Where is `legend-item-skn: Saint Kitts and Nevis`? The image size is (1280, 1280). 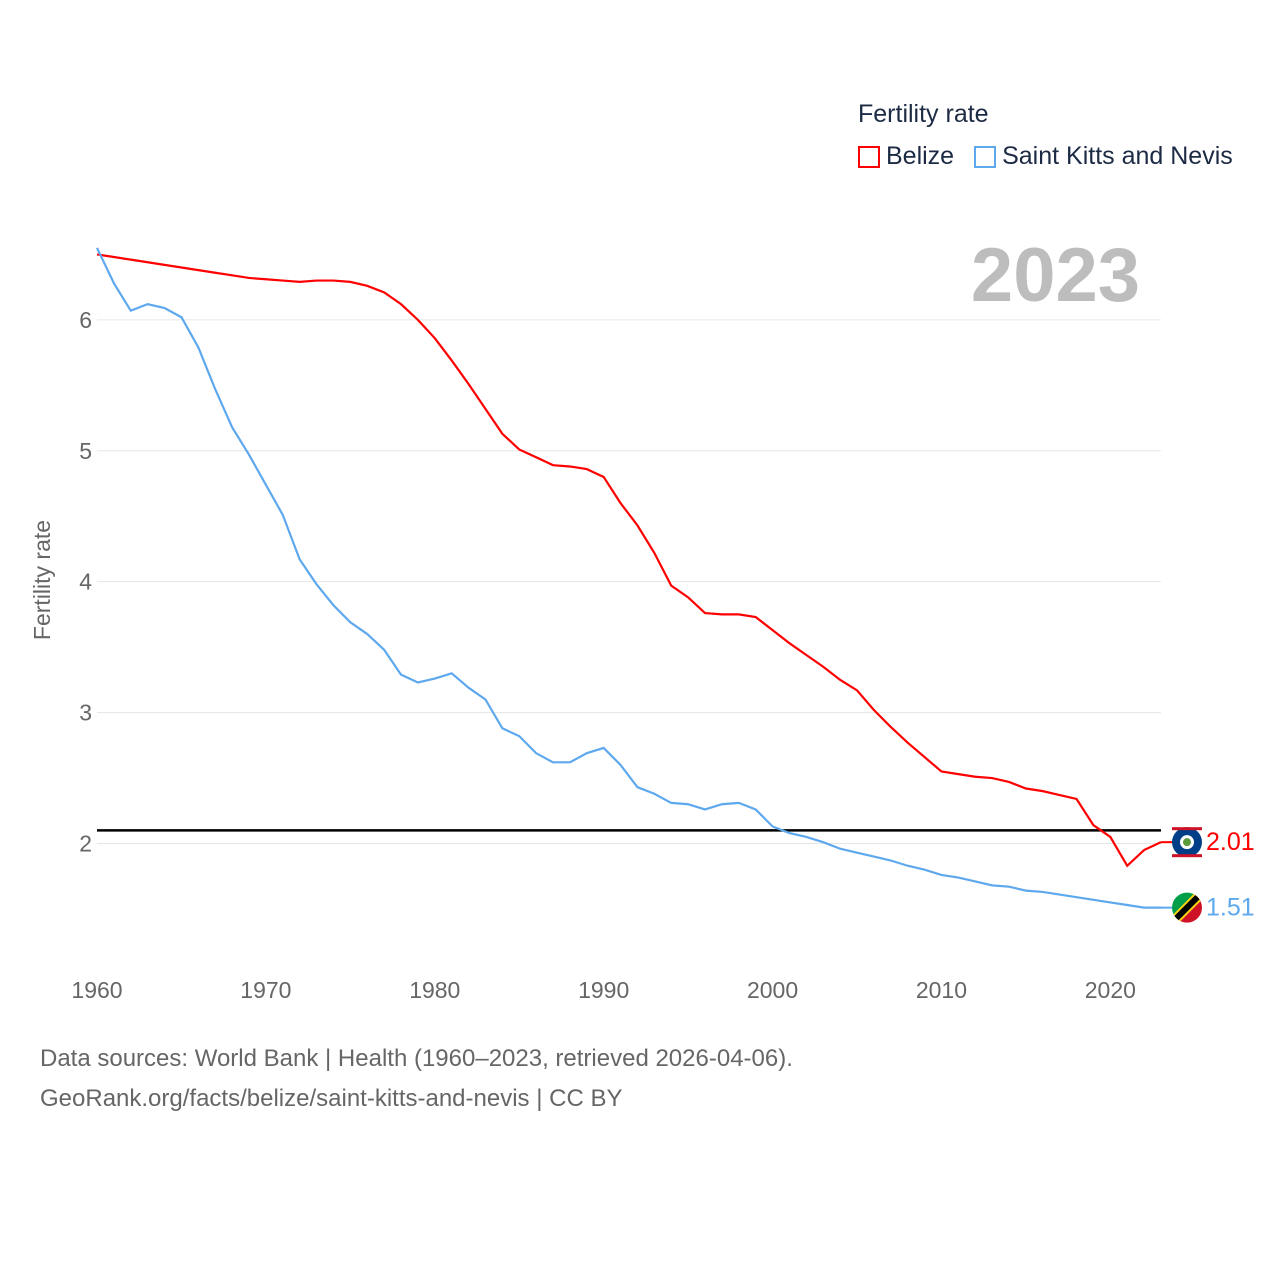 legend-item-skn: Saint Kitts and Nevis is located at coordinates (1103, 156).